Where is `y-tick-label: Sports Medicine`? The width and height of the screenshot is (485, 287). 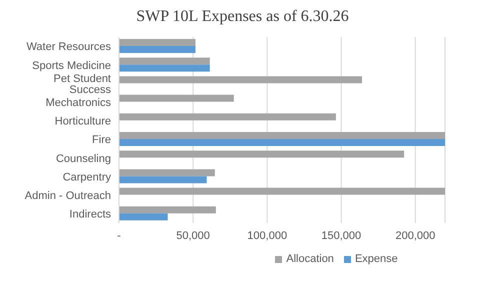 y-tick-label: Sports Medicine is located at coordinates (71, 66).